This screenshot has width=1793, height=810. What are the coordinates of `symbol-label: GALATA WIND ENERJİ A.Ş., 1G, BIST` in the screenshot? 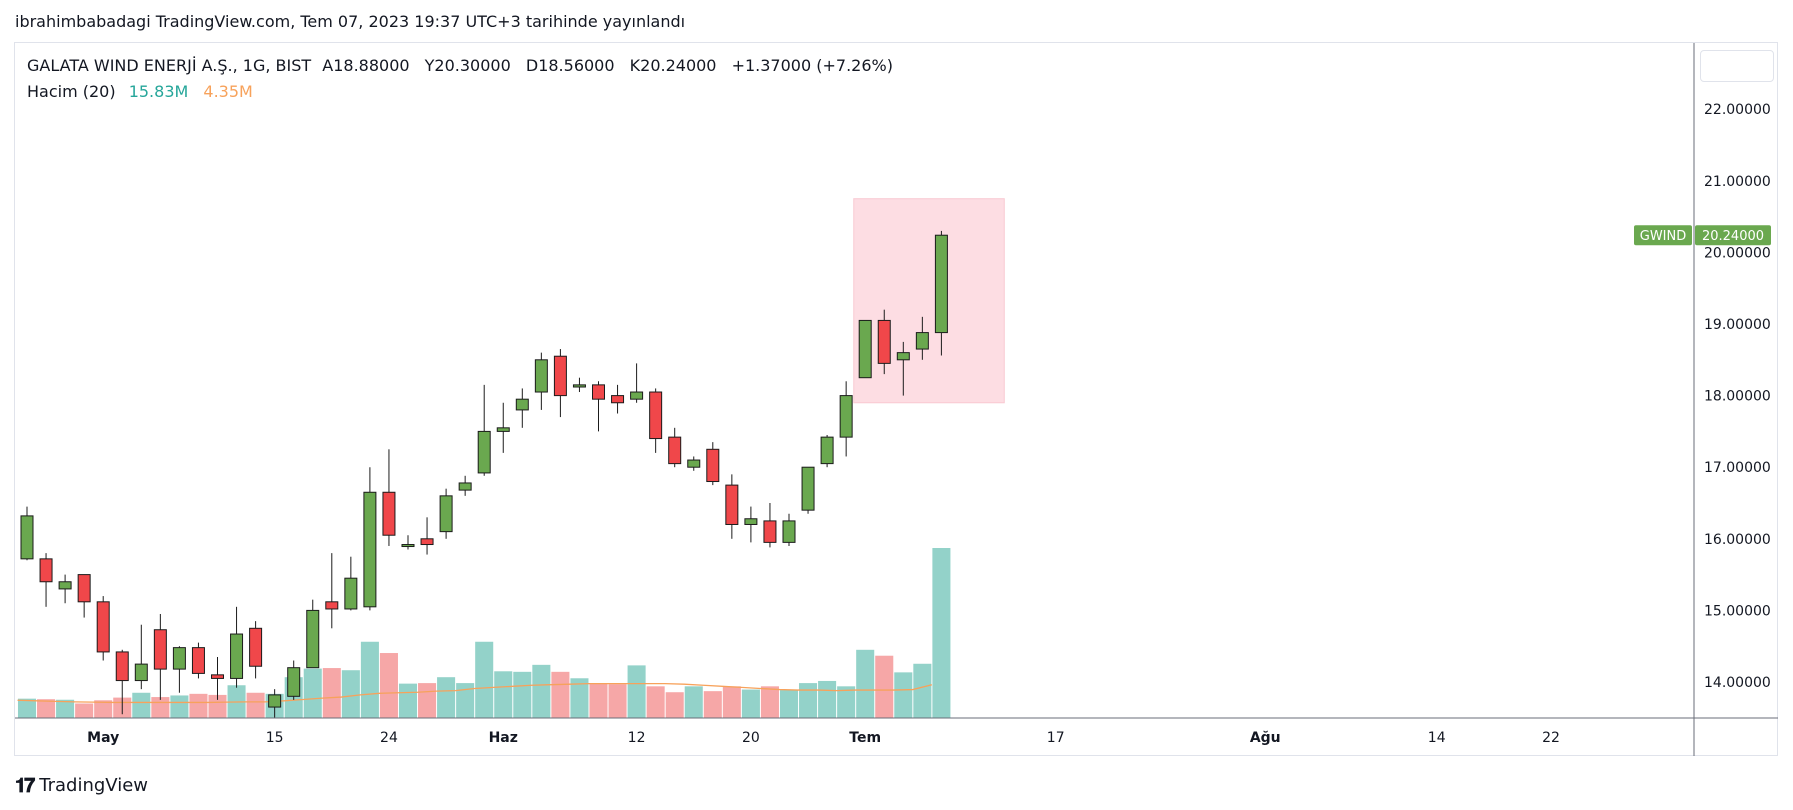 It's located at (169, 65).